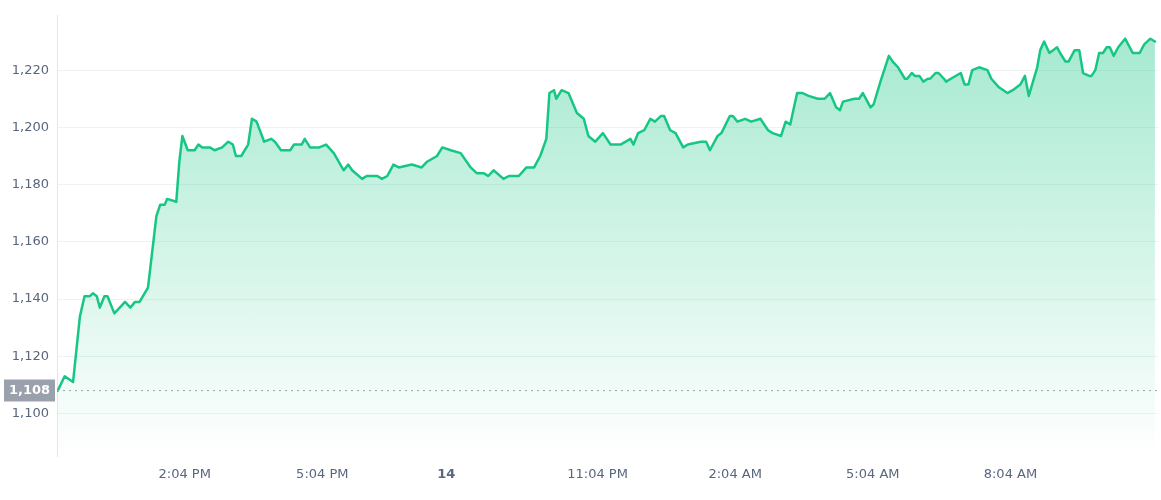 This screenshot has height=500, width=1161. I want to click on x-tick-label: 11:04 PM, so click(597, 473).